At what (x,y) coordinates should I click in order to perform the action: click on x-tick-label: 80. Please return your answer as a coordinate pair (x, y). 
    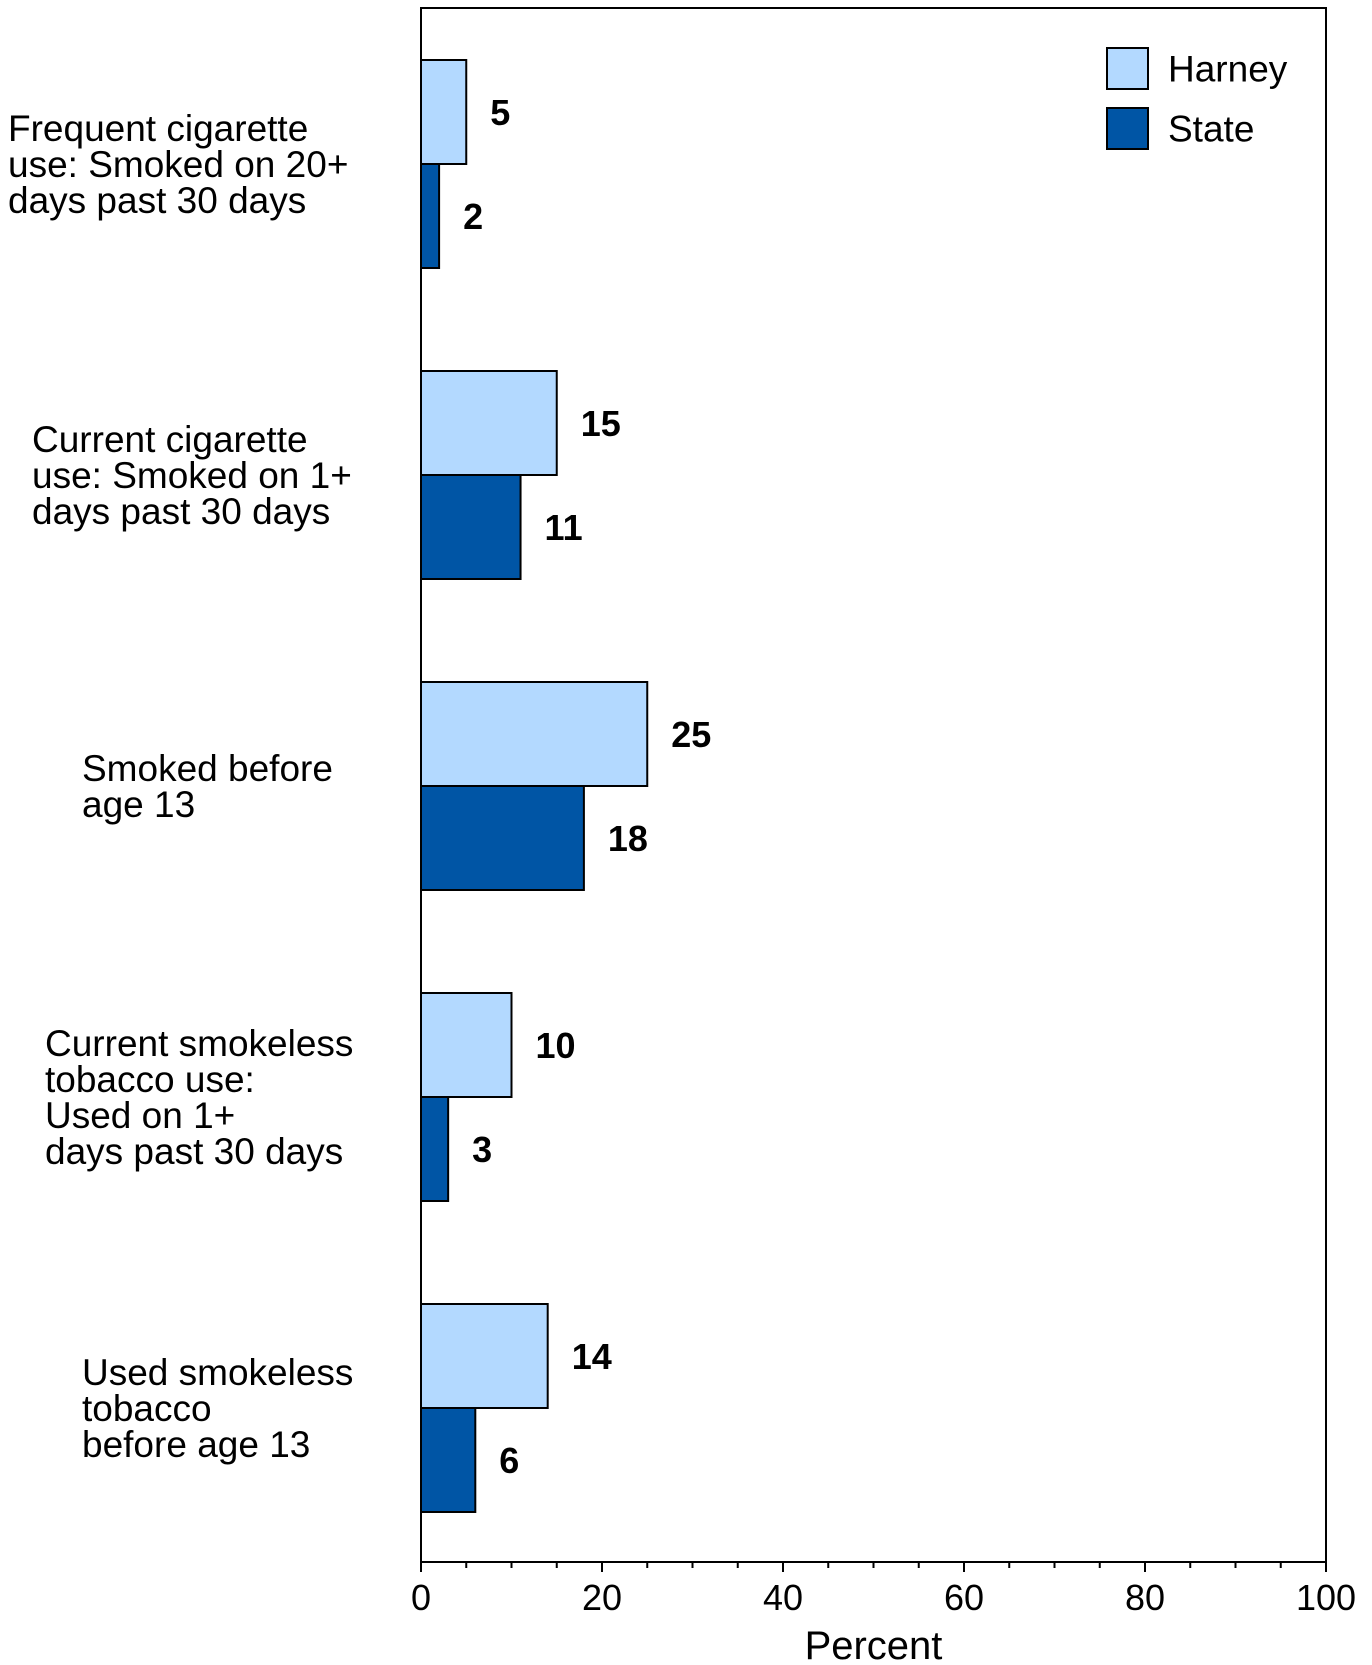
    Looking at the image, I should click on (1145, 1597).